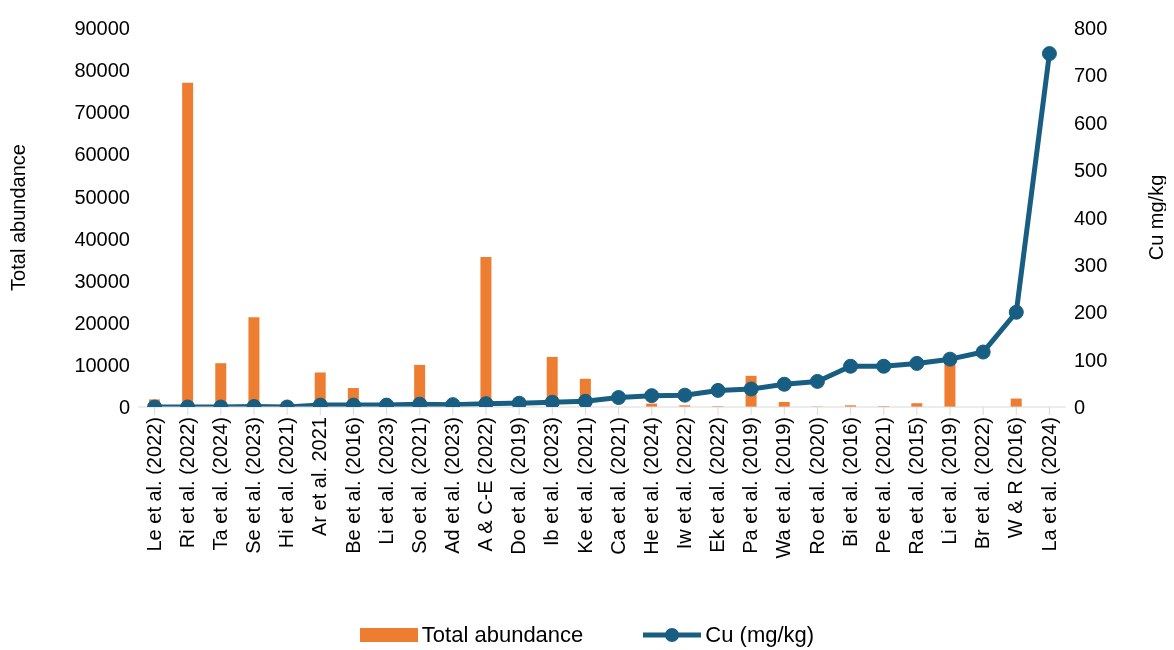  What do you see at coordinates (750, 485) in the screenshot?
I see `x-tick-label: Pa et al. (2019)` at bounding box center [750, 485].